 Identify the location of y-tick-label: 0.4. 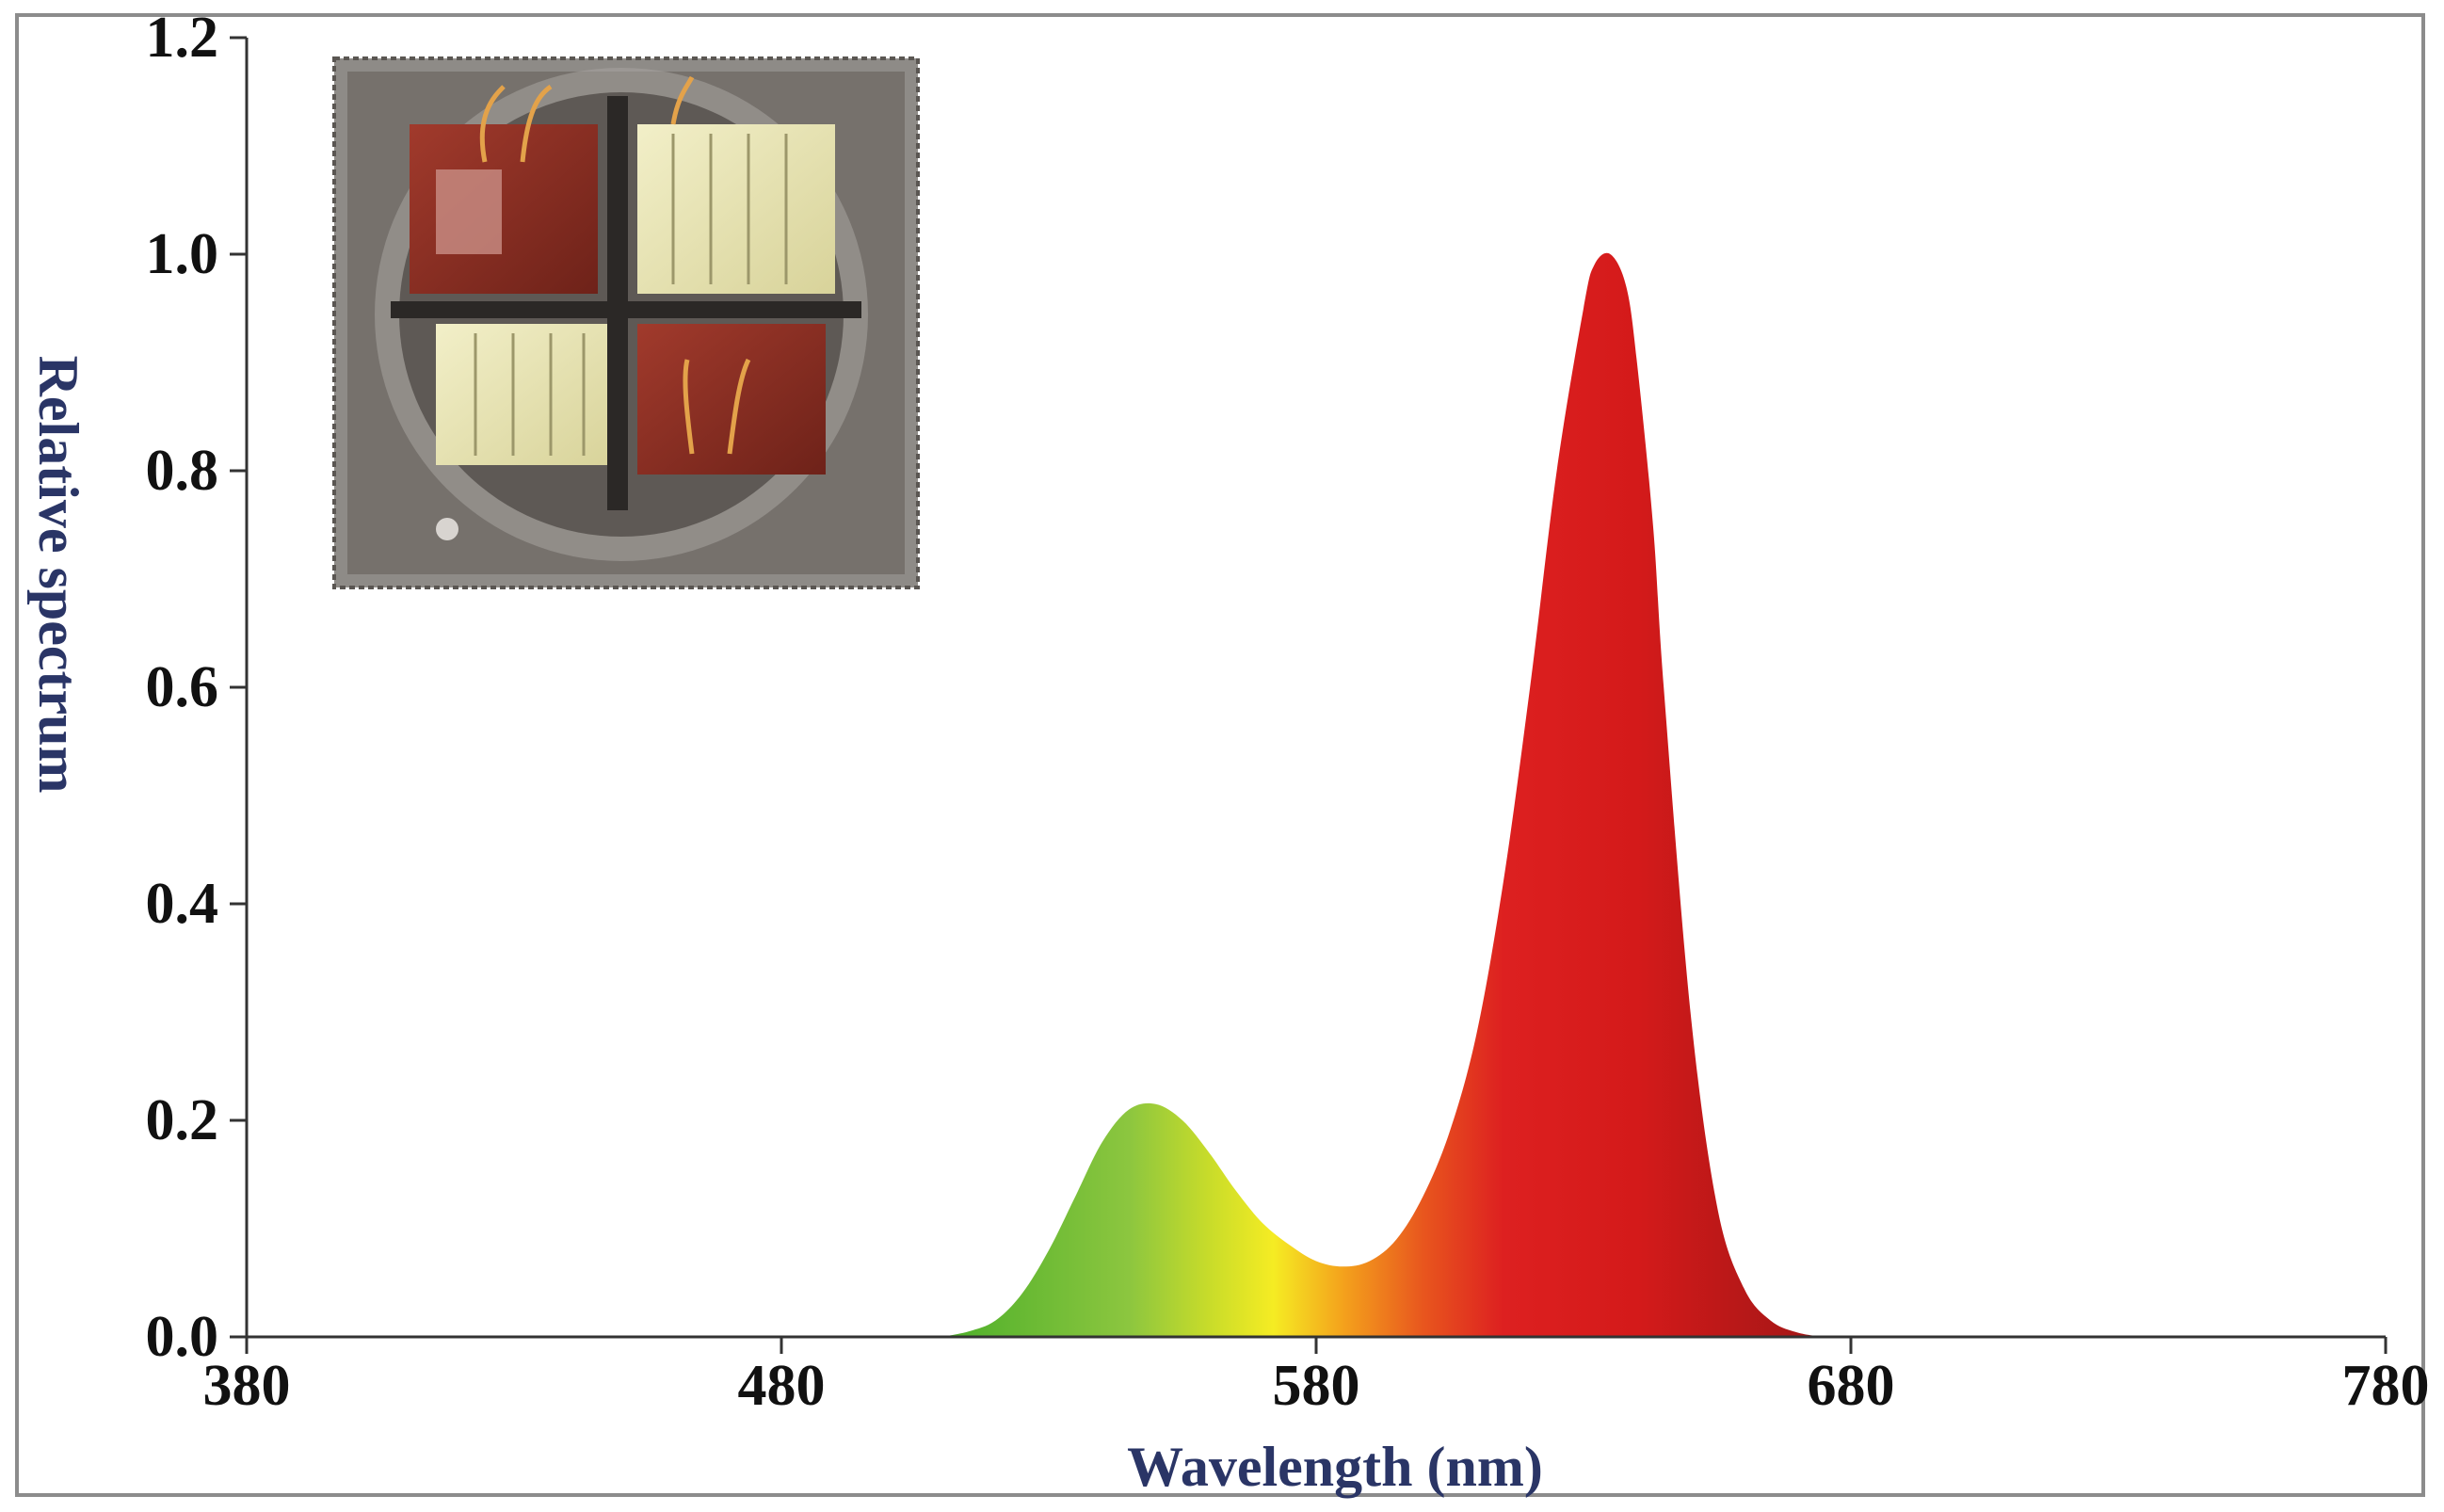
(182, 904).